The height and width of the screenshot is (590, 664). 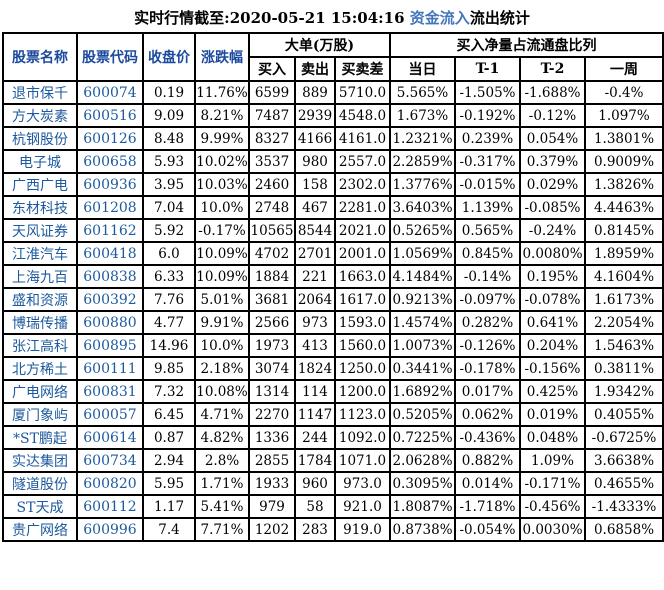 I want to click on stock-code-cell: 600392, so click(x=110, y=299).